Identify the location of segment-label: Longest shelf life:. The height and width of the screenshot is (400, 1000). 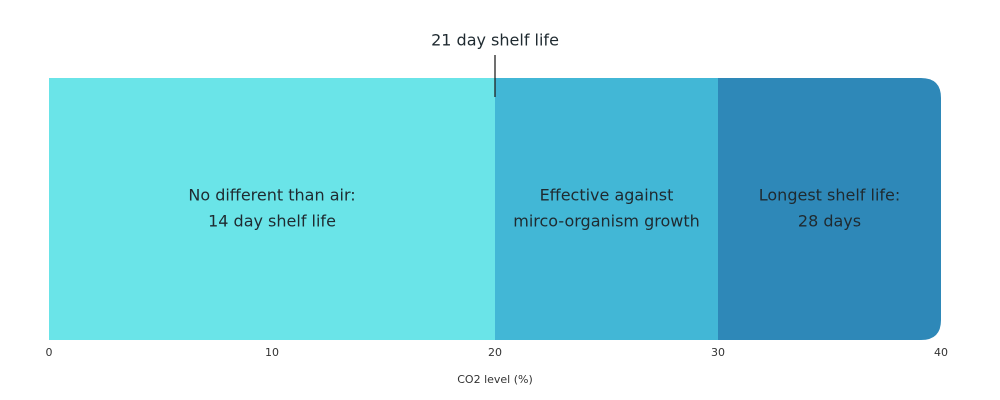
(830, 195).